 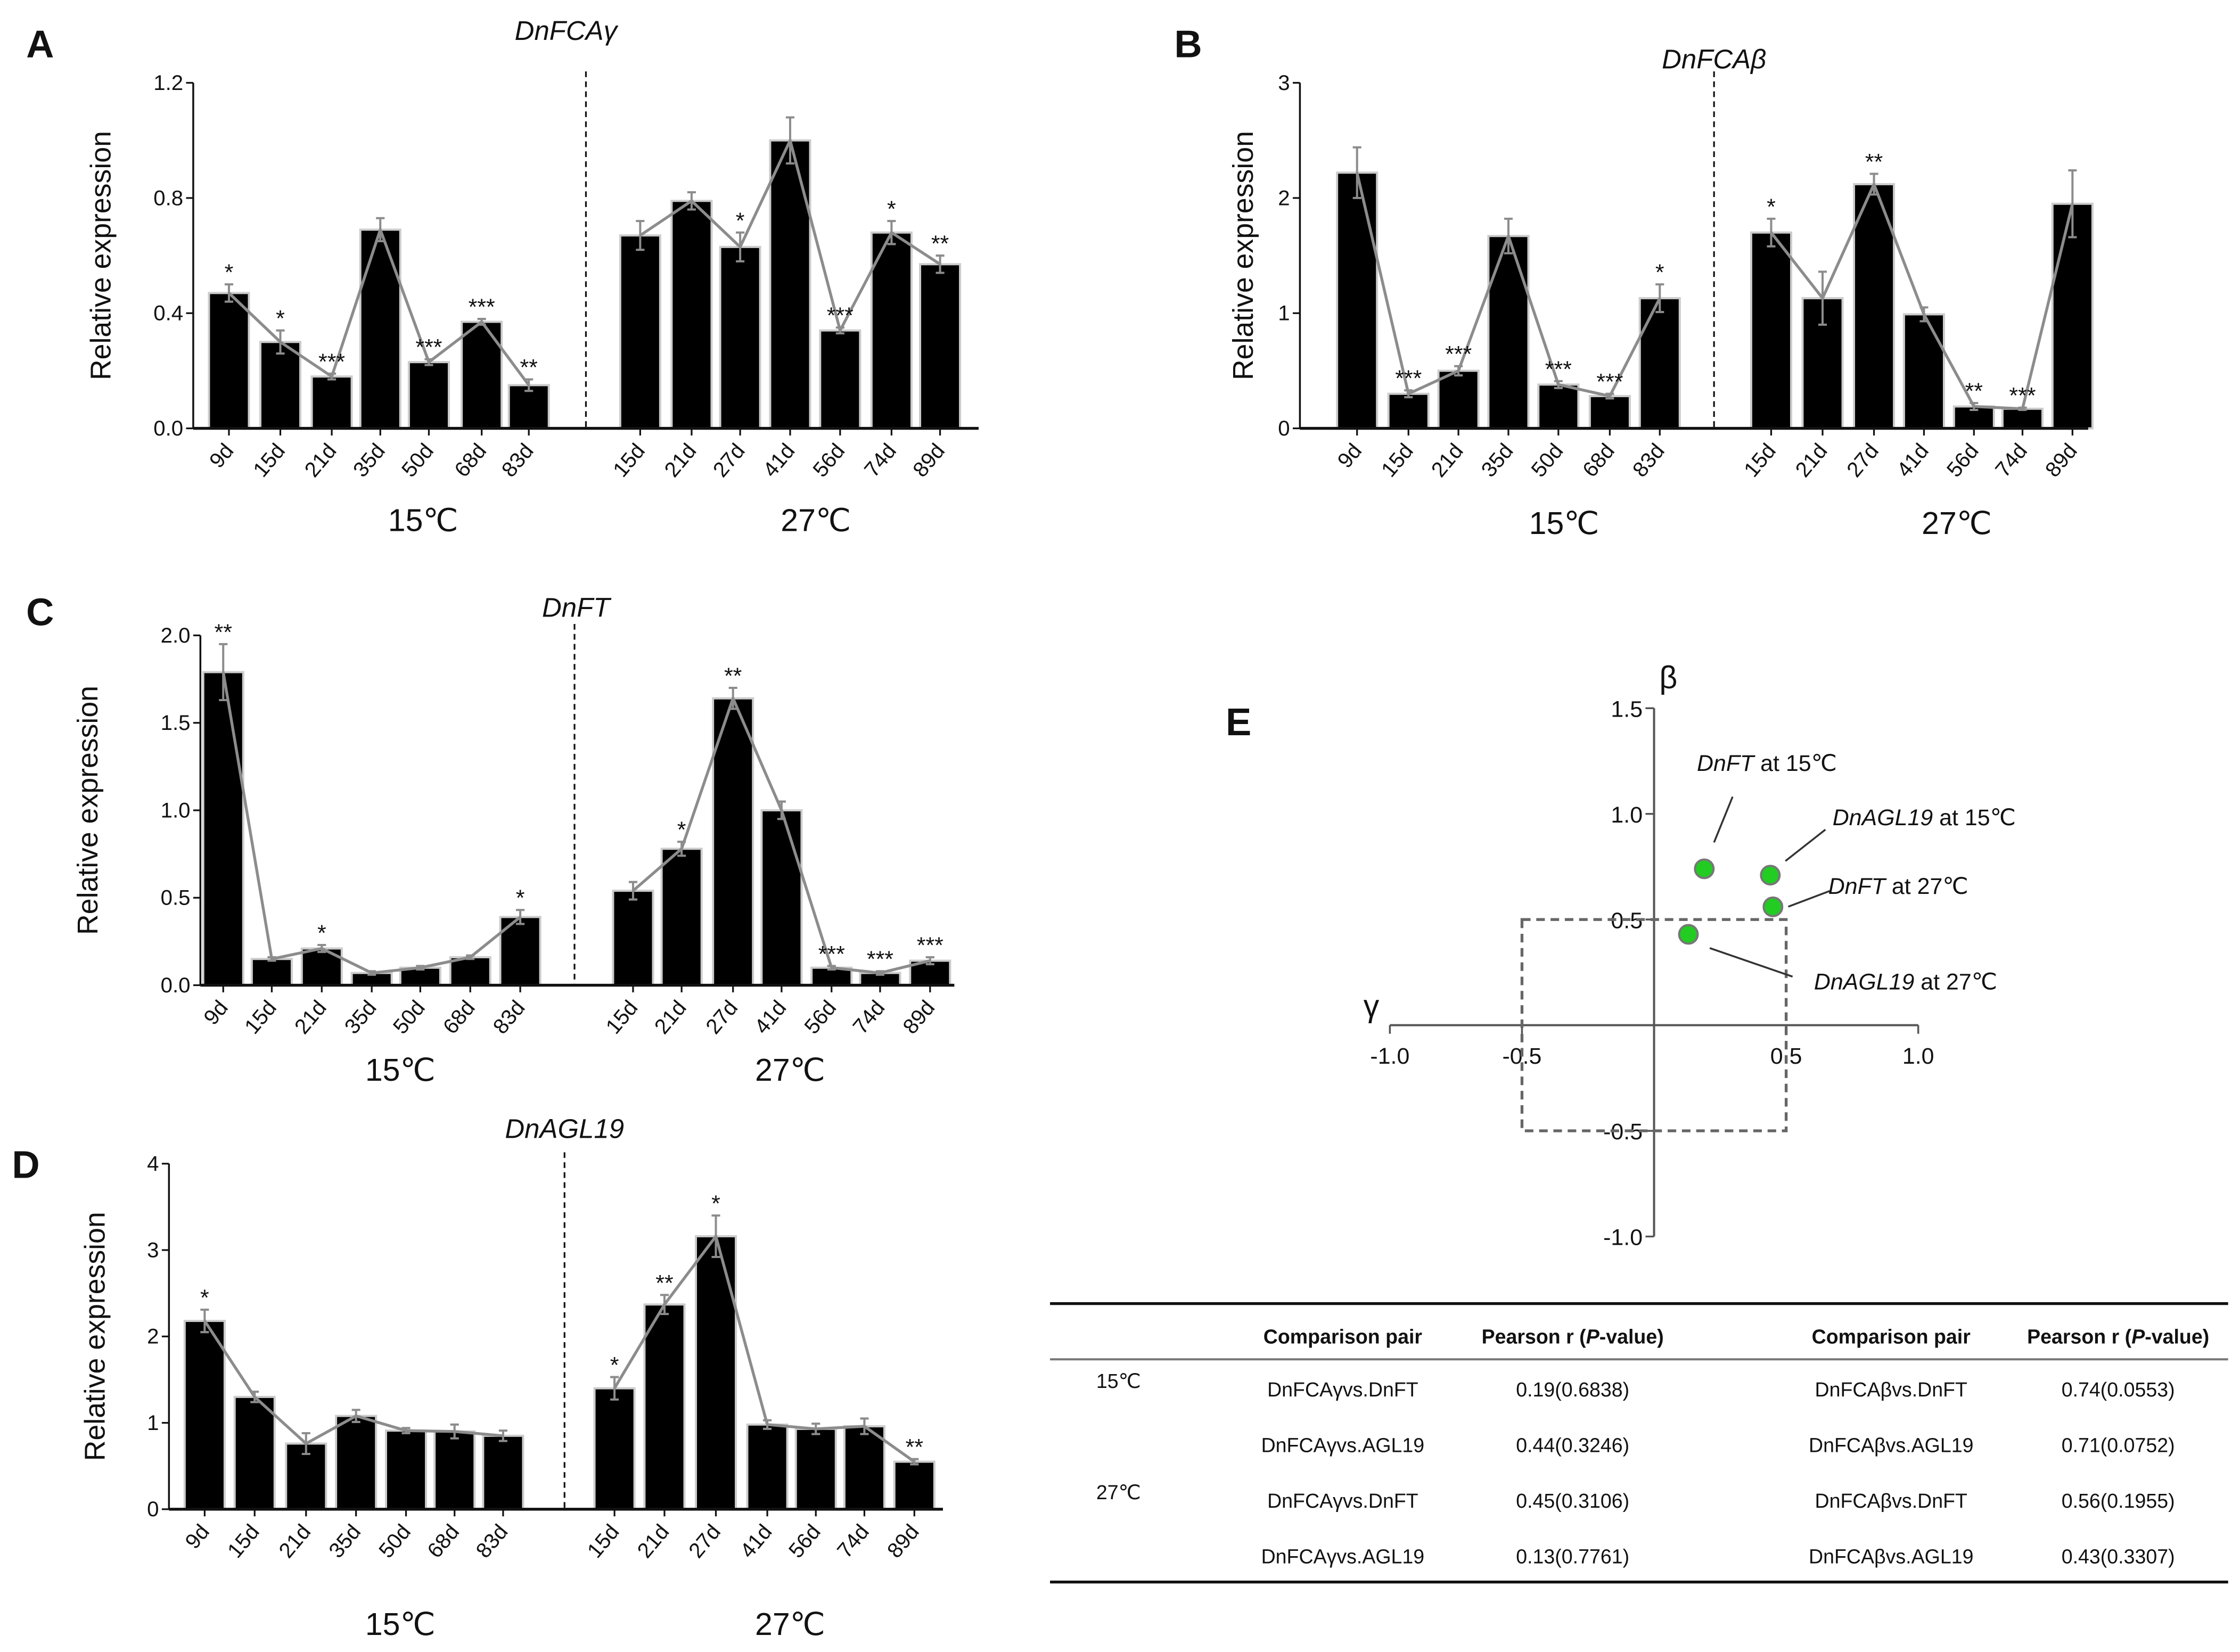 I want to click on column-header: Pearson r (P-value), so click(x=2118, y=1337).